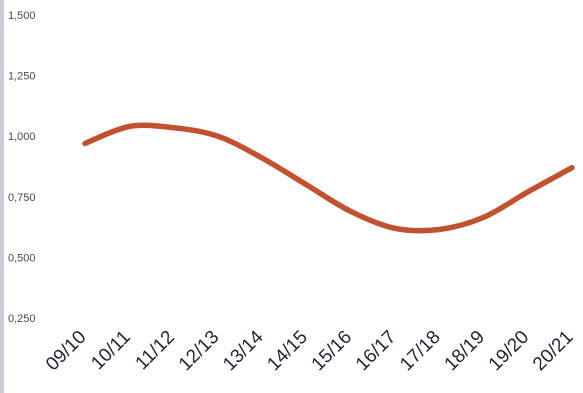  I want to click on x-tick-label: 10/11, so click(110, 350).